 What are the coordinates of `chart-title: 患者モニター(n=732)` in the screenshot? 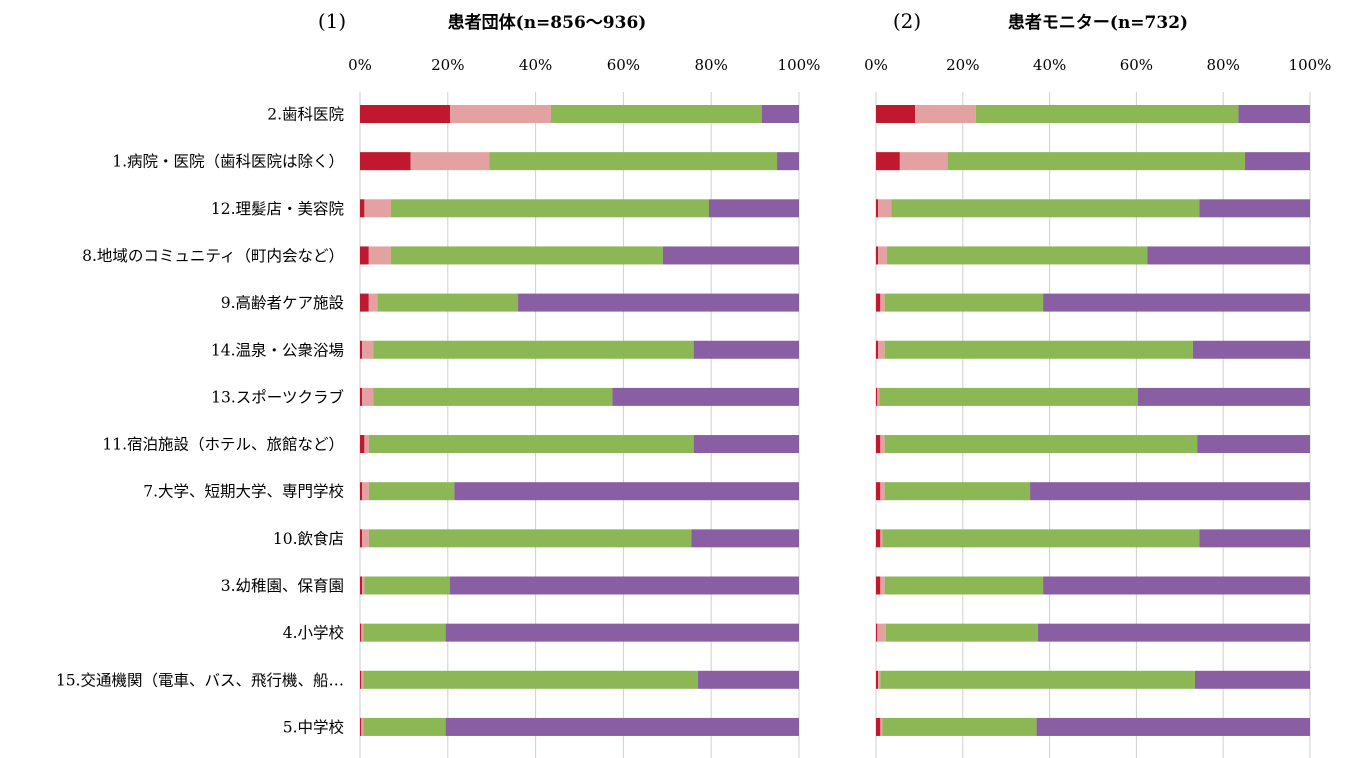 It's located at (1098, 22).